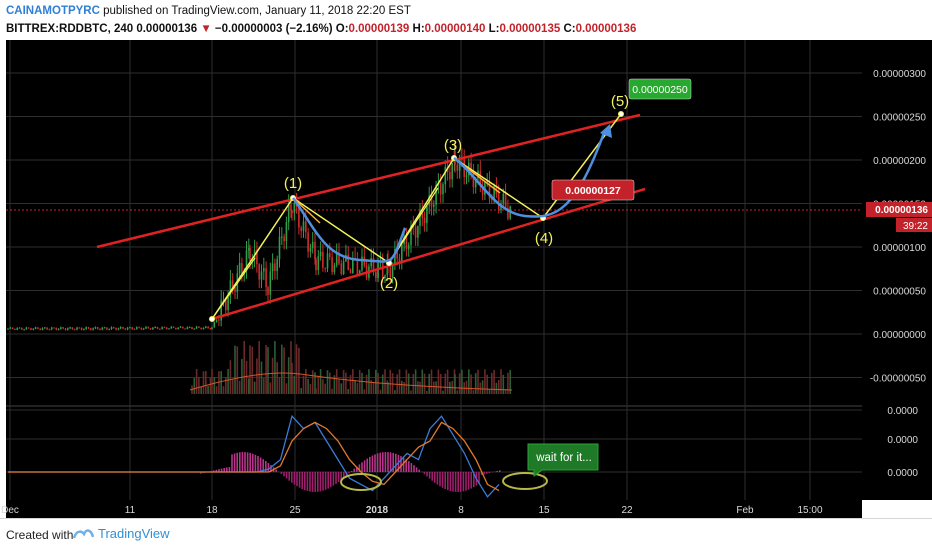  Describe the element at coordinates (121, 533) in the screenshot. I see `tradingview-brand: TradingView` at that location.